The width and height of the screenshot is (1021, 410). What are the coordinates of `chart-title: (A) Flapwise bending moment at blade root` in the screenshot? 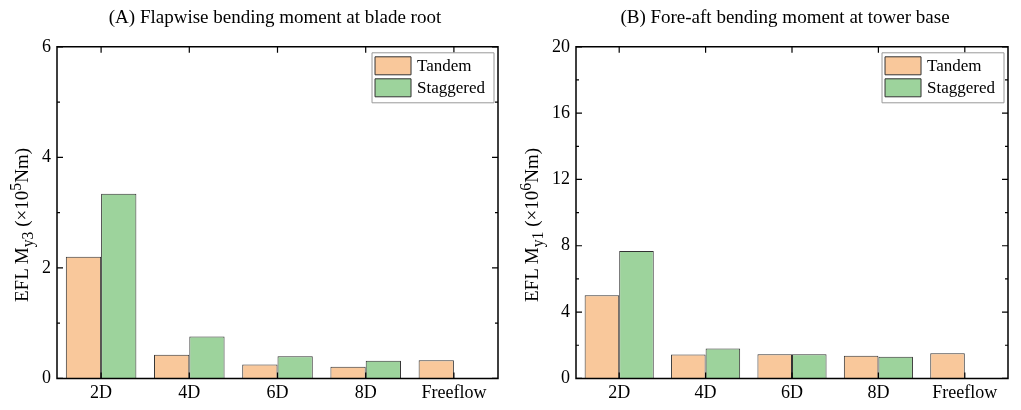 It's located at (275, 17).